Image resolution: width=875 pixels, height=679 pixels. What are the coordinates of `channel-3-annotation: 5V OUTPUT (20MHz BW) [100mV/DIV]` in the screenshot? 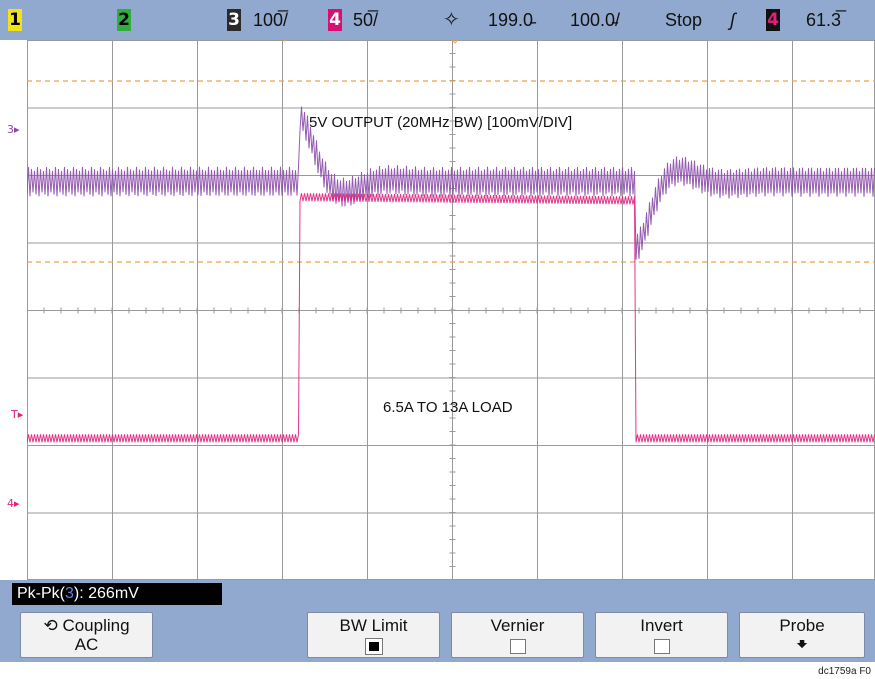 It's located at (441, 122).